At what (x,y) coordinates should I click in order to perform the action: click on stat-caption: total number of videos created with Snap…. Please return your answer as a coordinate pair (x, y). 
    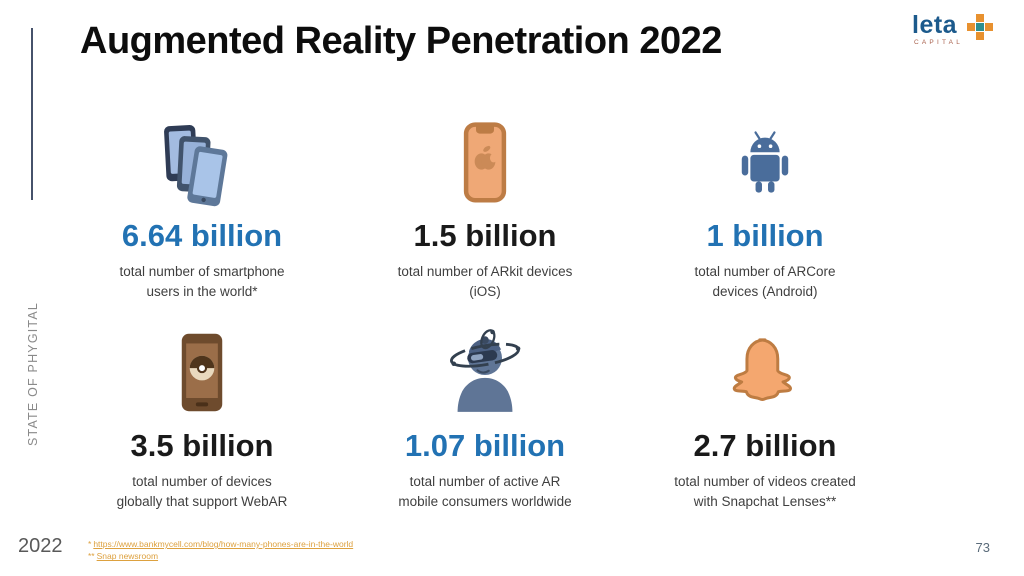
    Looking at the image, I should click on (765, 492).